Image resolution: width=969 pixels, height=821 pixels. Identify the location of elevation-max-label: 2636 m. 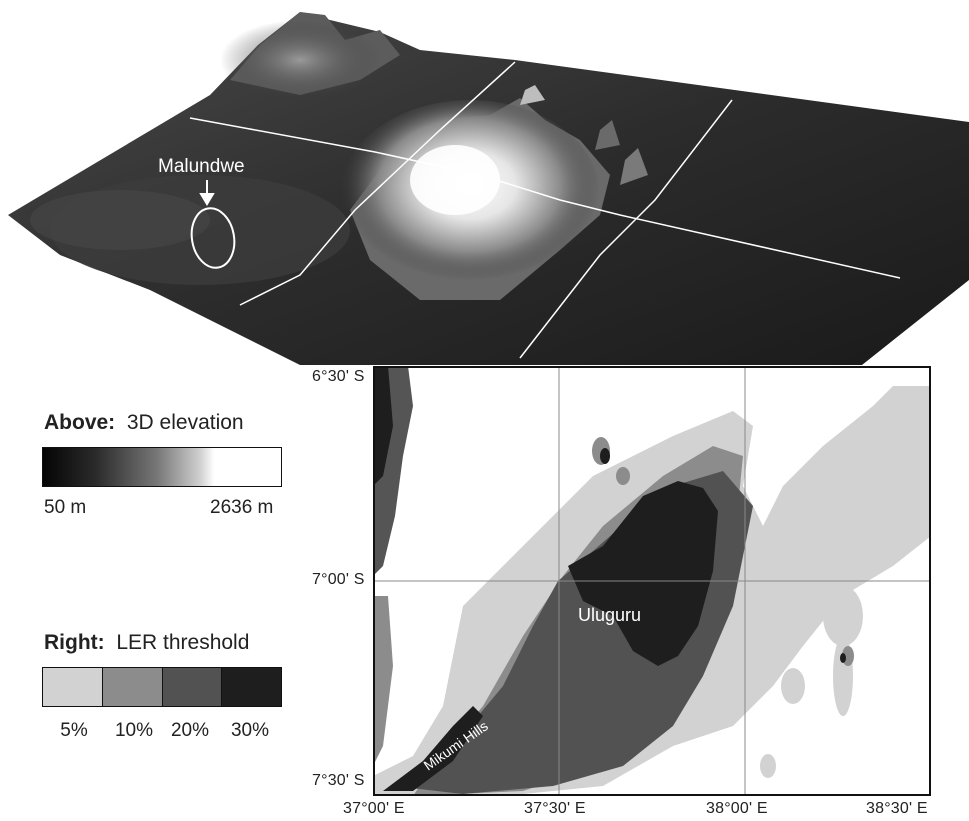
(242, 507).